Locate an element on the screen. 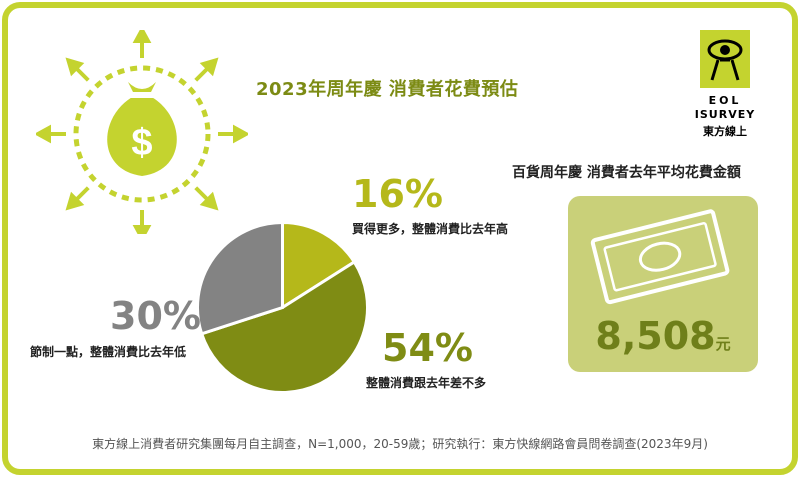 This screenshot has width=800, height=477. logo-text-eol: EOL is located at coordinates (725, 100).